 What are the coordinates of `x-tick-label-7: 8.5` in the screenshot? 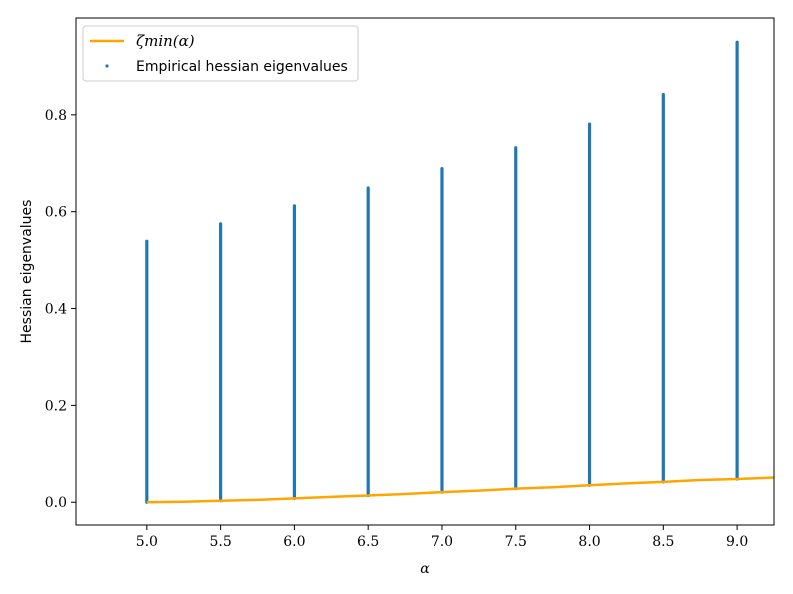 It's located at (663, 542).